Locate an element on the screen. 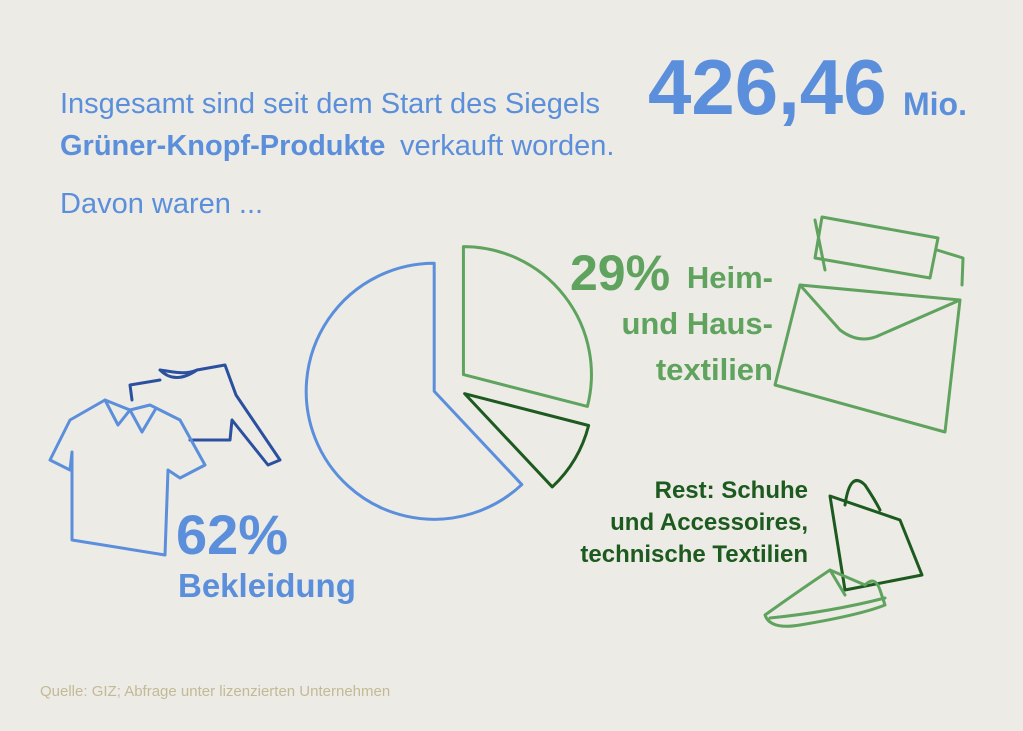 The height and width of the screenshot is (731, 1023). title-highlight: Grüner-Knopf-Produkte is located at coordinates (223, 146).